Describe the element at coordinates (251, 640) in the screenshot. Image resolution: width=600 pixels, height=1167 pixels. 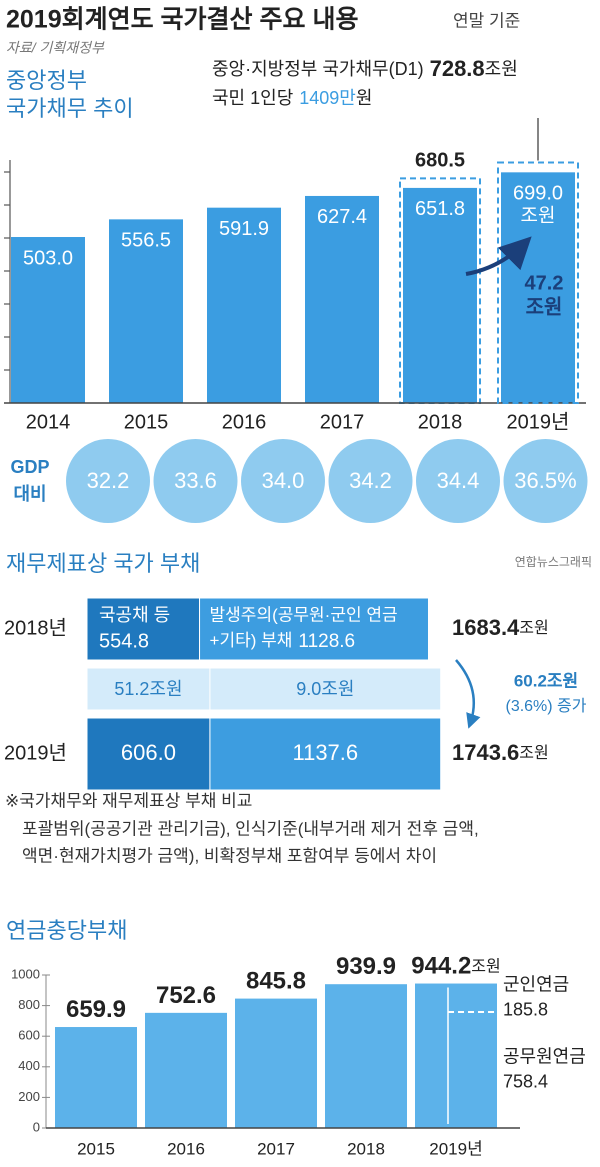
I see `series-name: +기타) 부채` at that location.